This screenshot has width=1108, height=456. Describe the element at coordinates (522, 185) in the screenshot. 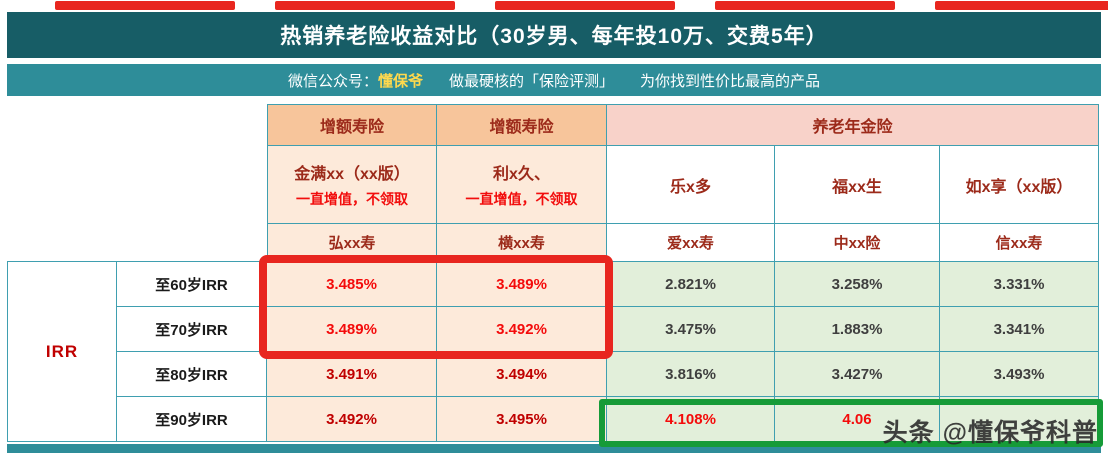

I see `product-cell: 利x久、 一直增值，不领取` at that location.